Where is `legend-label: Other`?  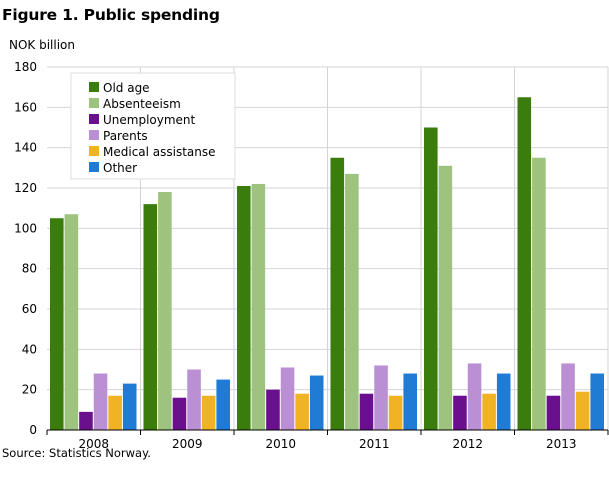 legend-label: Other is located at coordinates (120, 168).